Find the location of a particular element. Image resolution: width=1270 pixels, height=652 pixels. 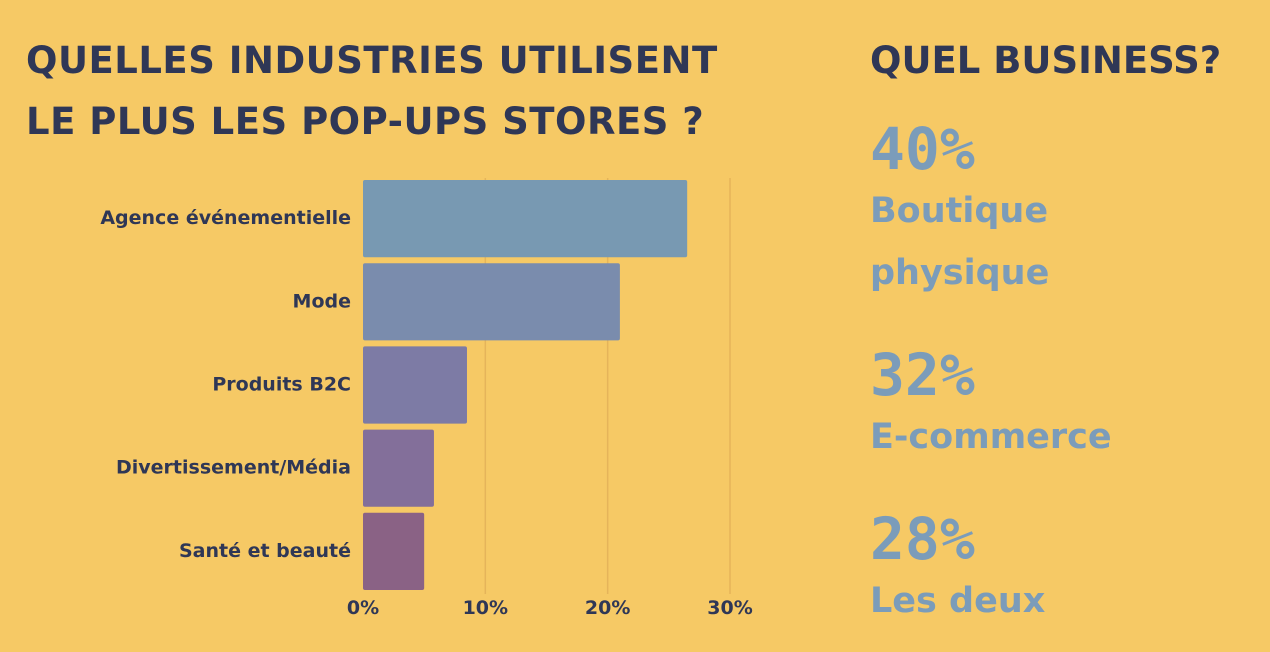

category-label: Santé et beauté is located at coordinates (265, 551).